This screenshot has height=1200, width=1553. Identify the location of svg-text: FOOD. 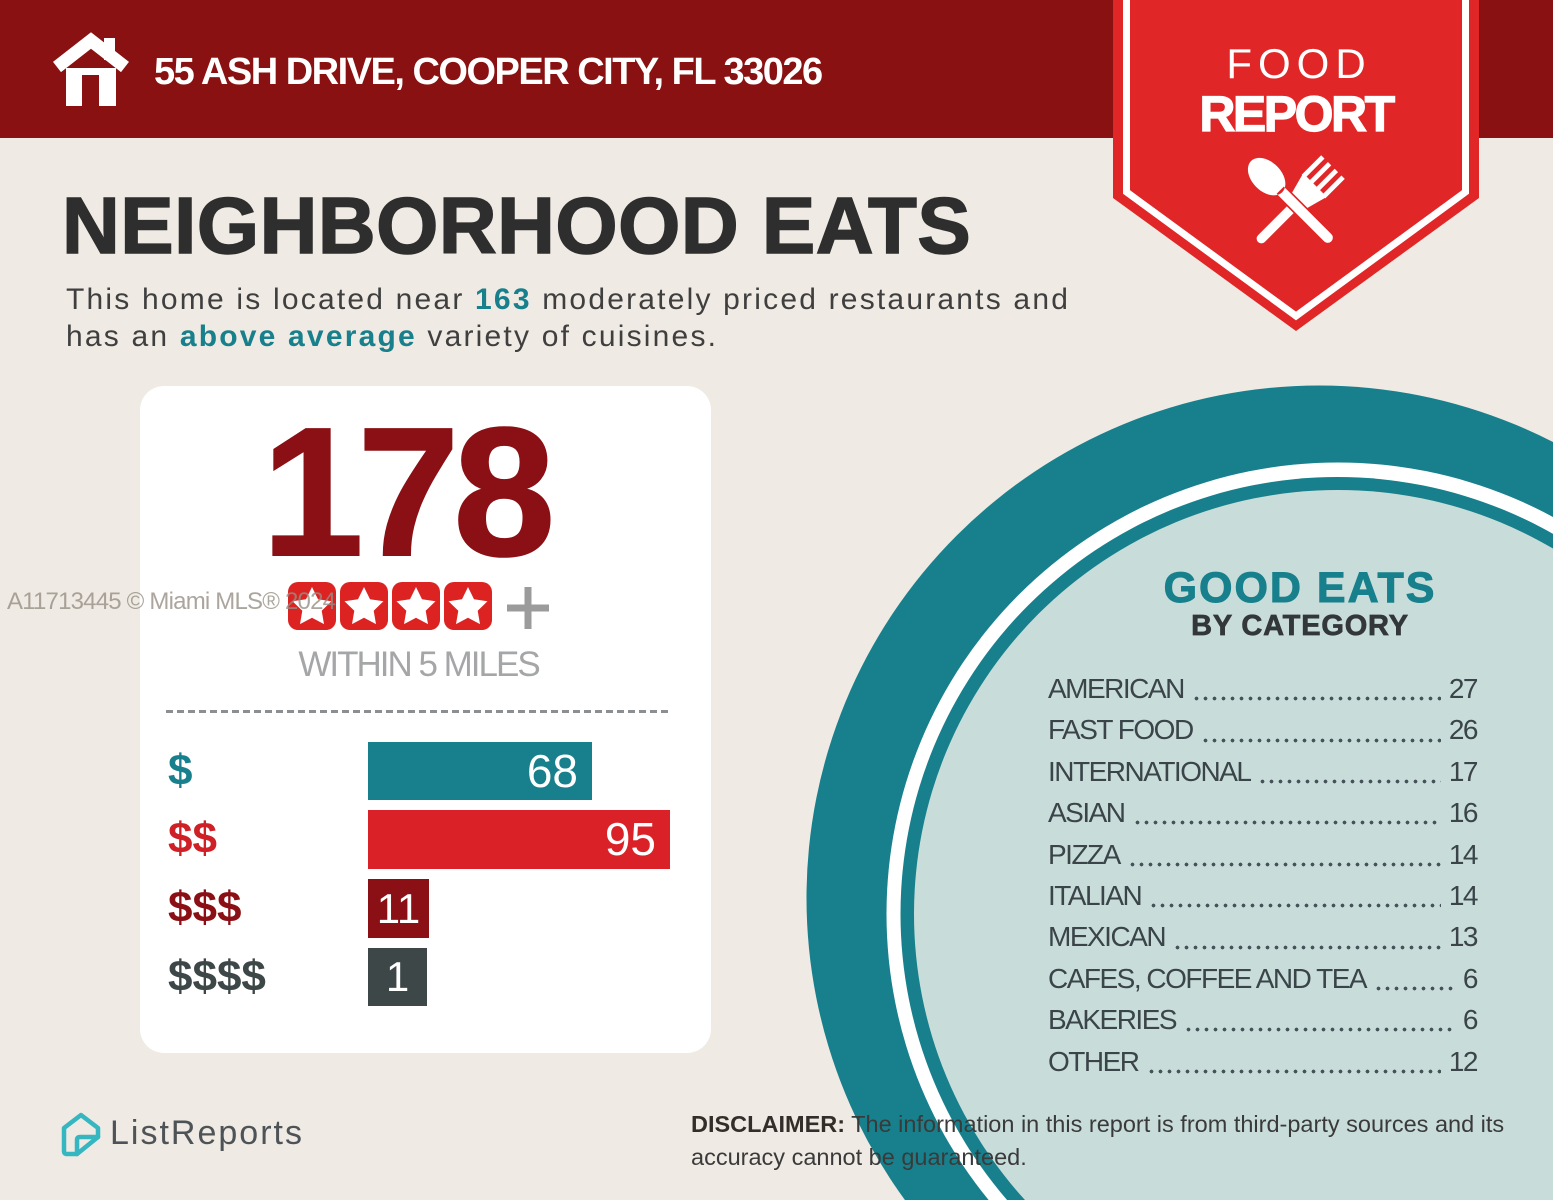
(1298, 63).